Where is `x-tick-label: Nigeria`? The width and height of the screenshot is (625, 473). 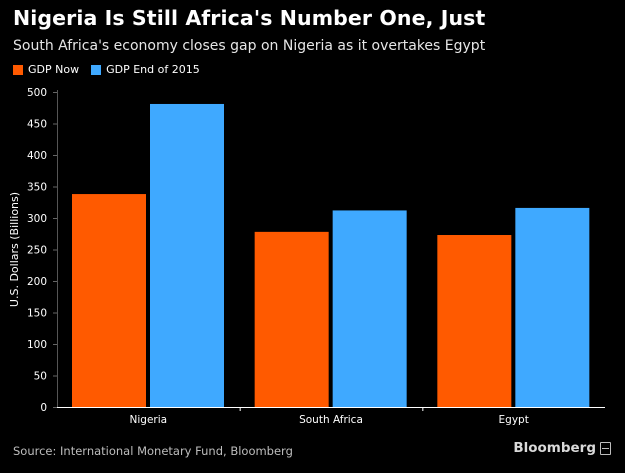 x-tick-label: Nigeria is located at coordinates (149, 420).